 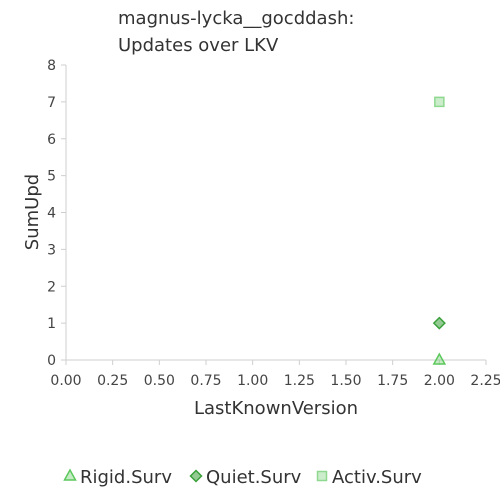 I want to click on x-tick-label: 0.25, so click(x=112, y=381).